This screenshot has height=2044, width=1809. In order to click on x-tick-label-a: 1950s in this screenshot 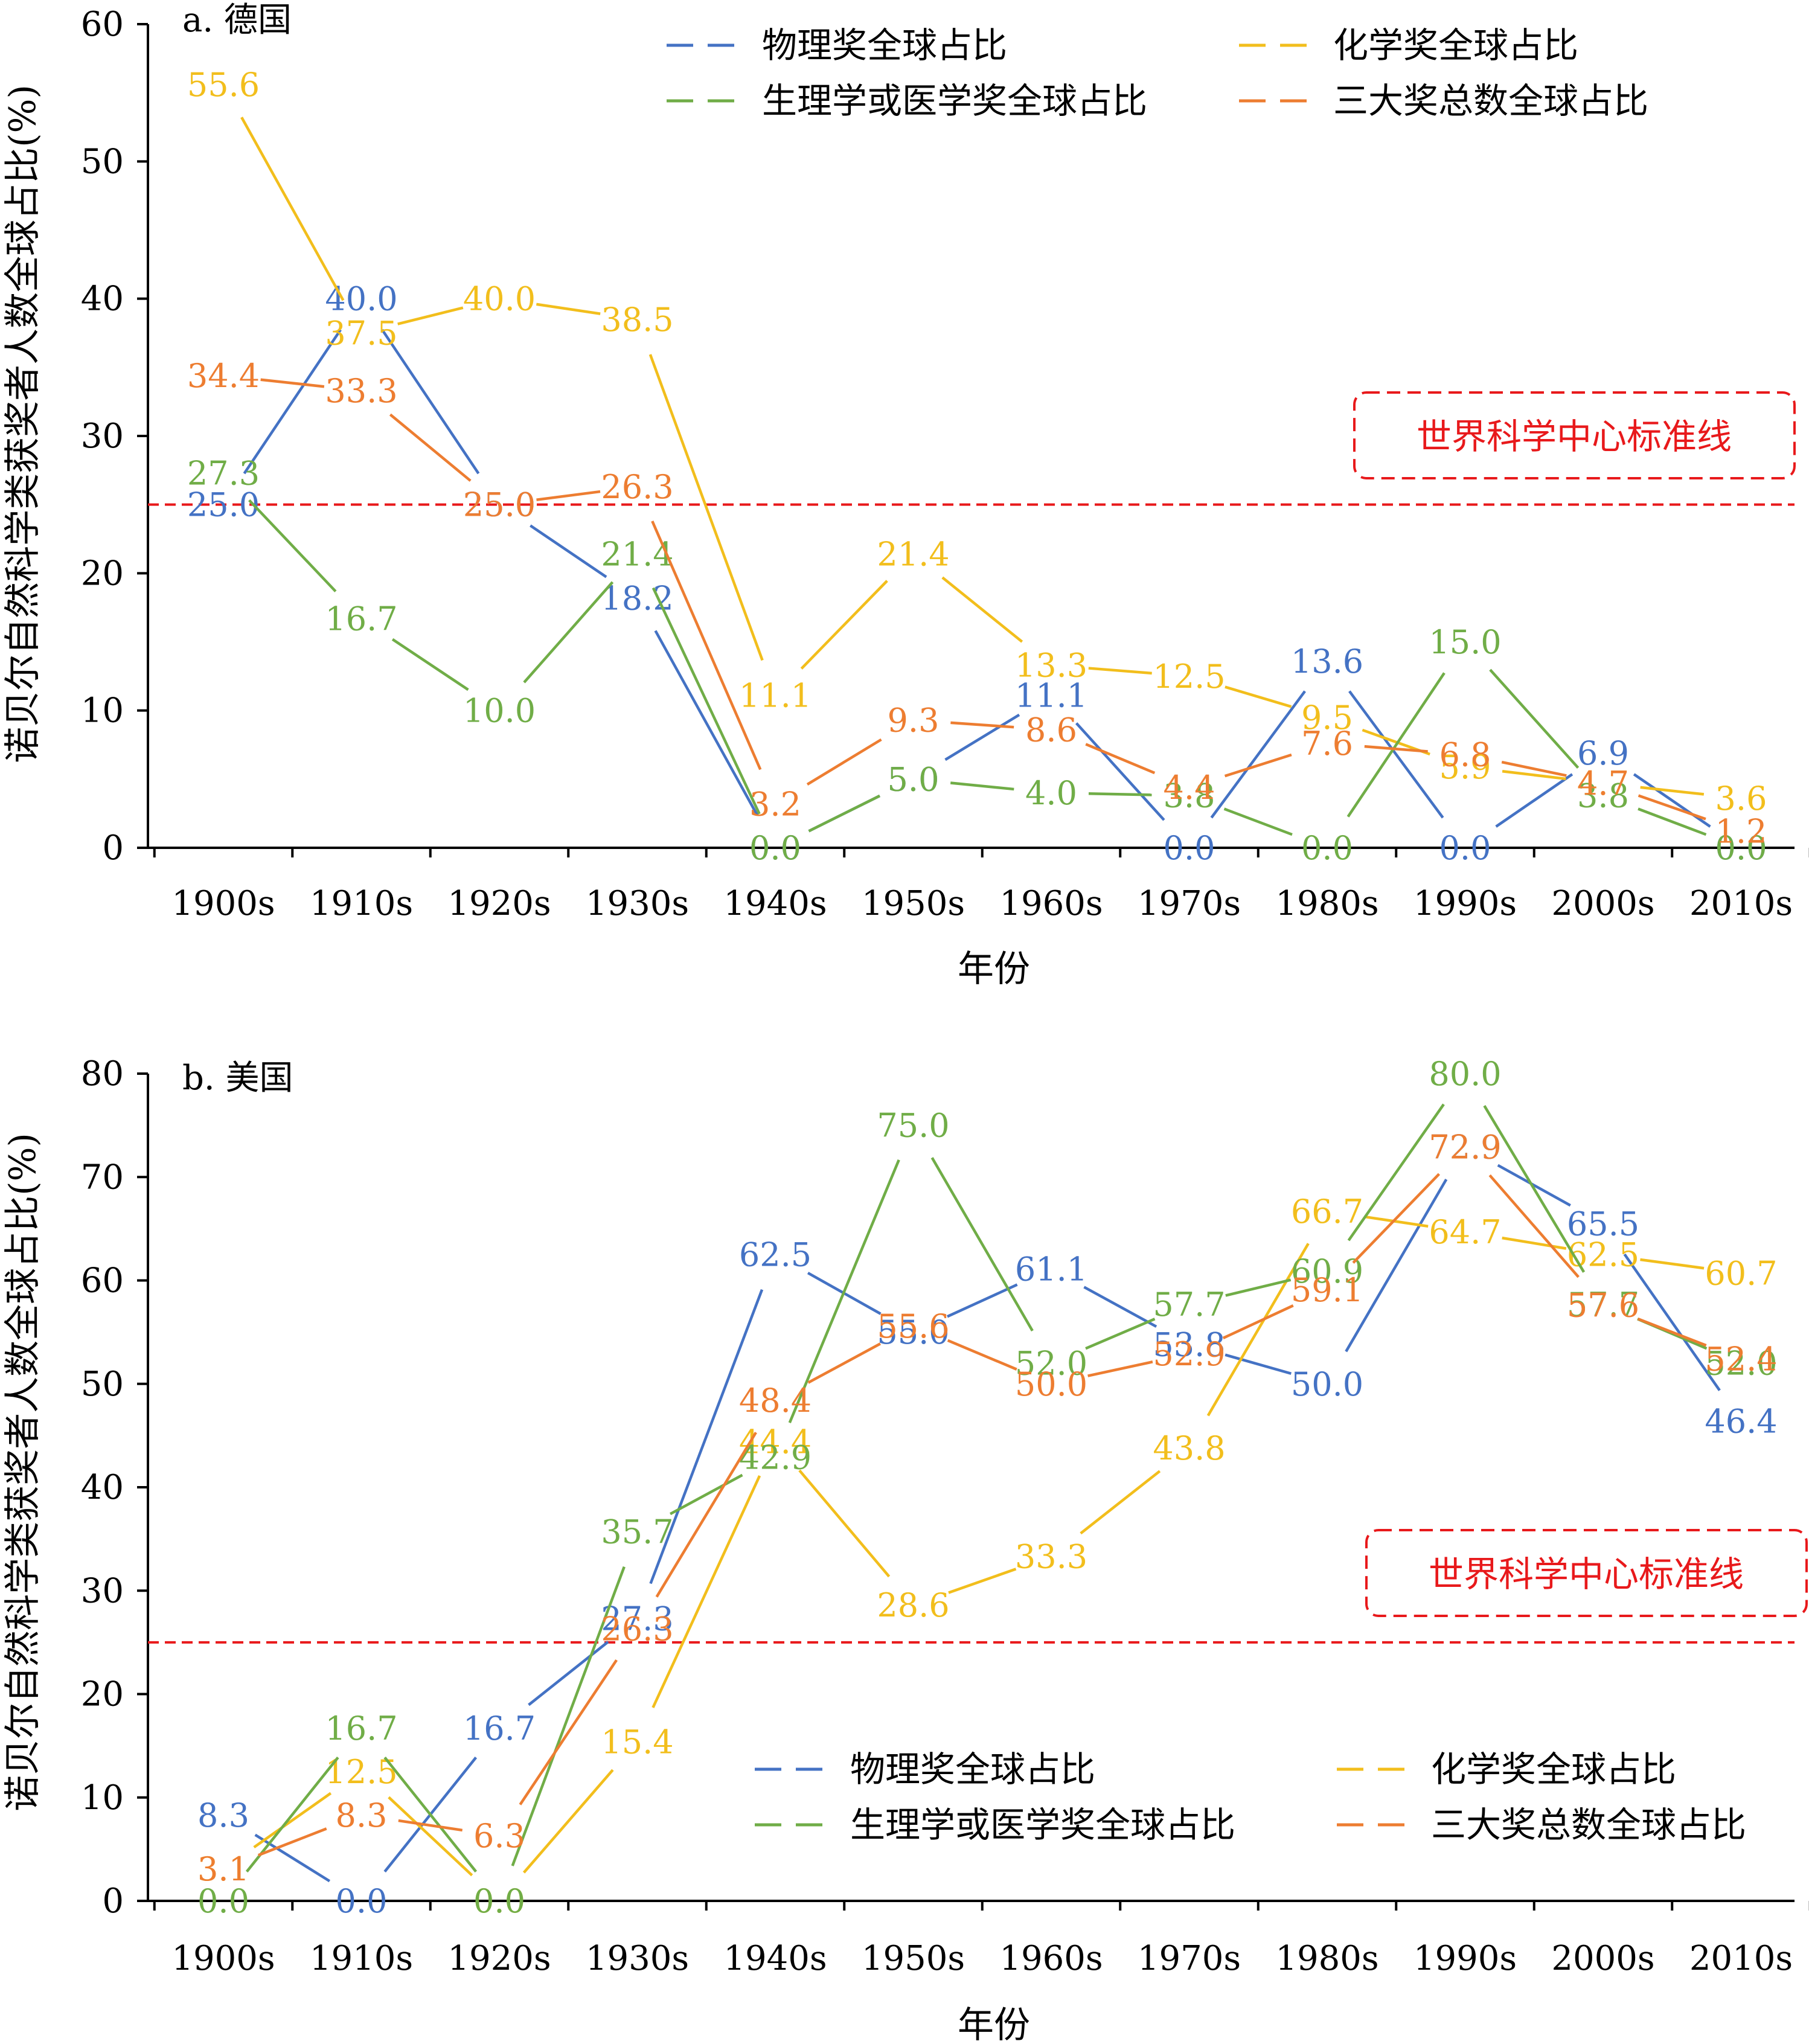, I will do `click(913, 903)`.